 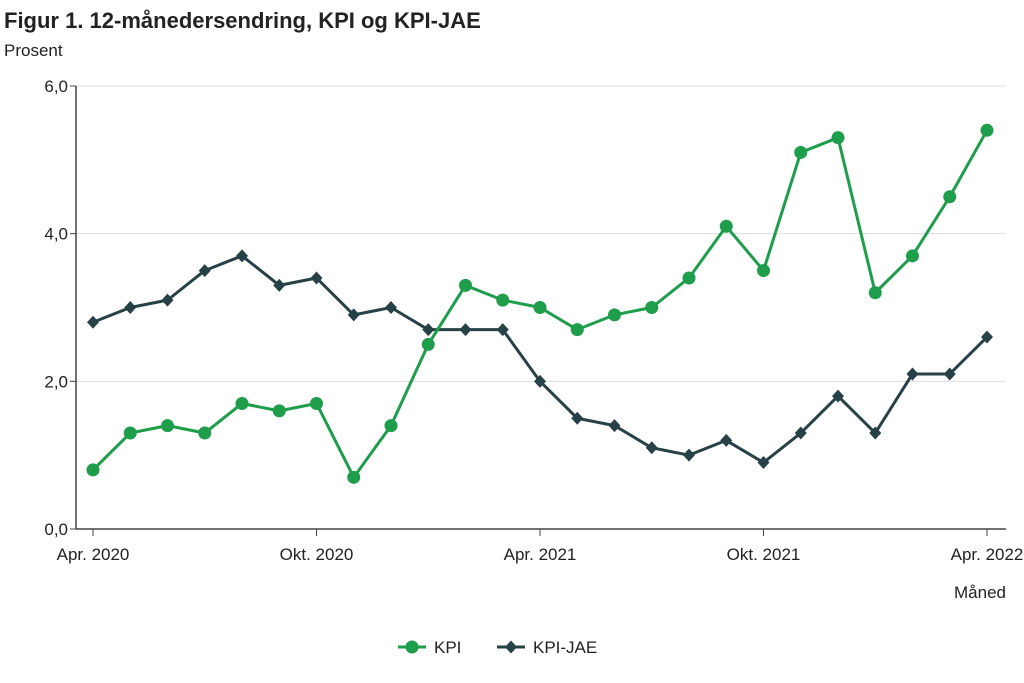 I want to click on x-tick-label: Apr. 2022, so click(x=987, y=554).